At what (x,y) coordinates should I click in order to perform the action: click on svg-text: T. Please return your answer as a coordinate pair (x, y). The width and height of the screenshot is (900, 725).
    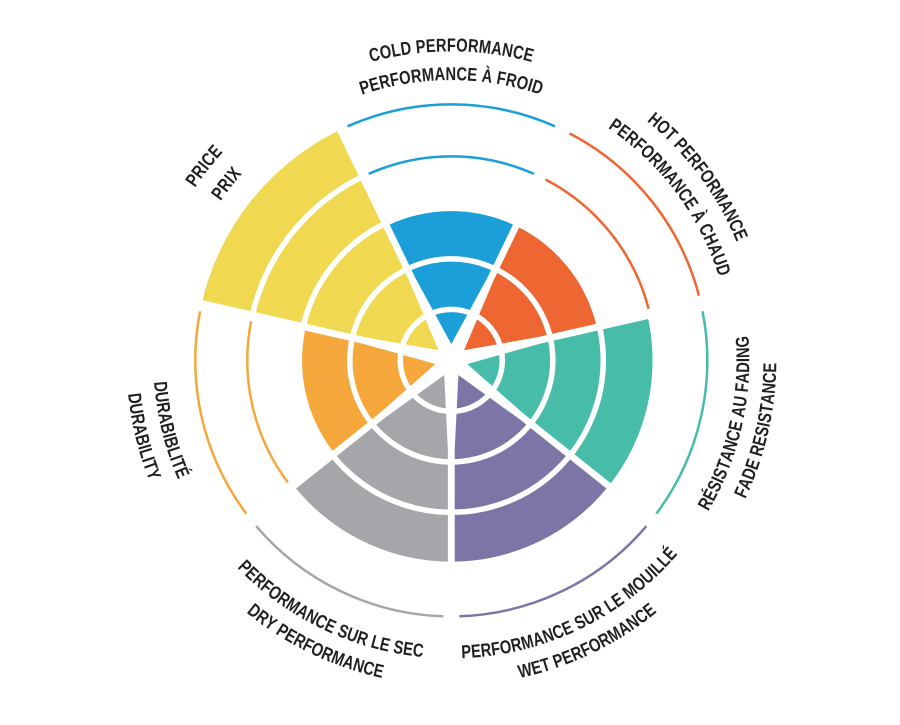
    Looking at the image, I should click on (766, 408).